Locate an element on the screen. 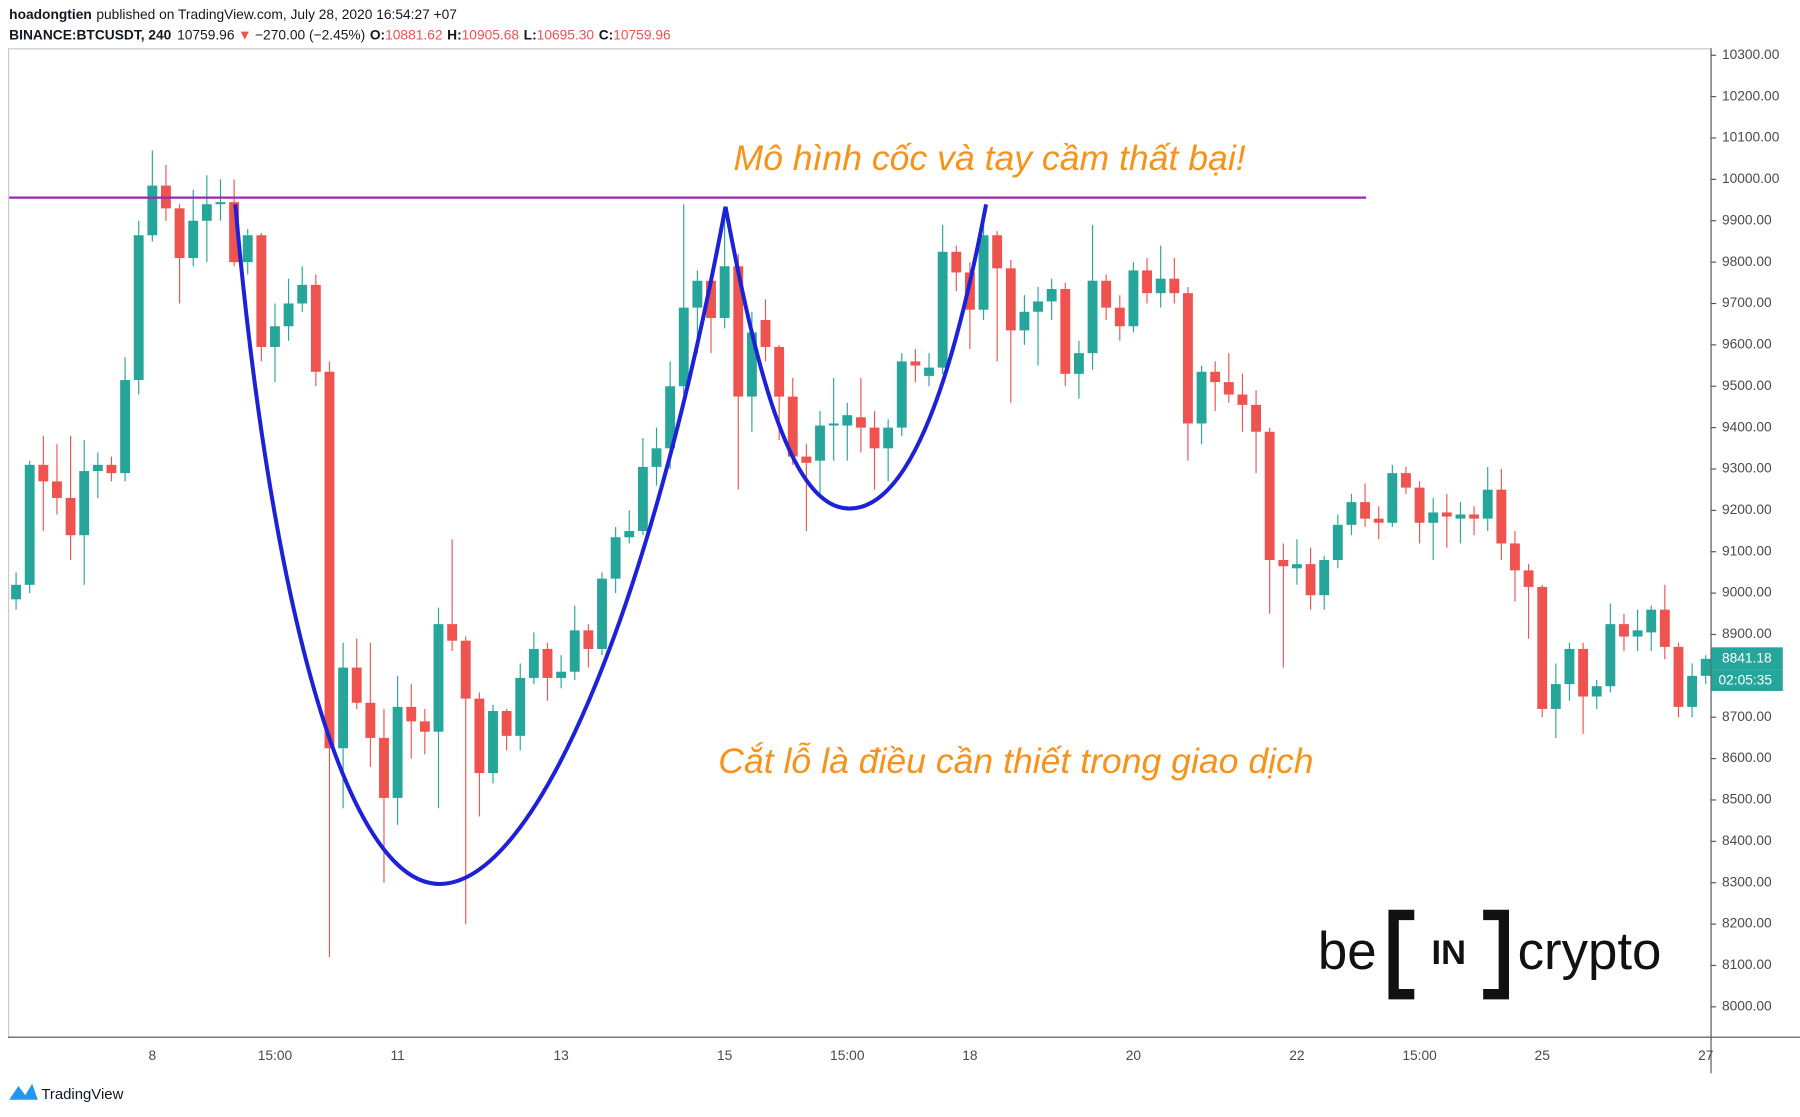 The height and width of the screenshot is (1117, 1800). x-tick-label: 25 is located at coordinates (1543, 1055).